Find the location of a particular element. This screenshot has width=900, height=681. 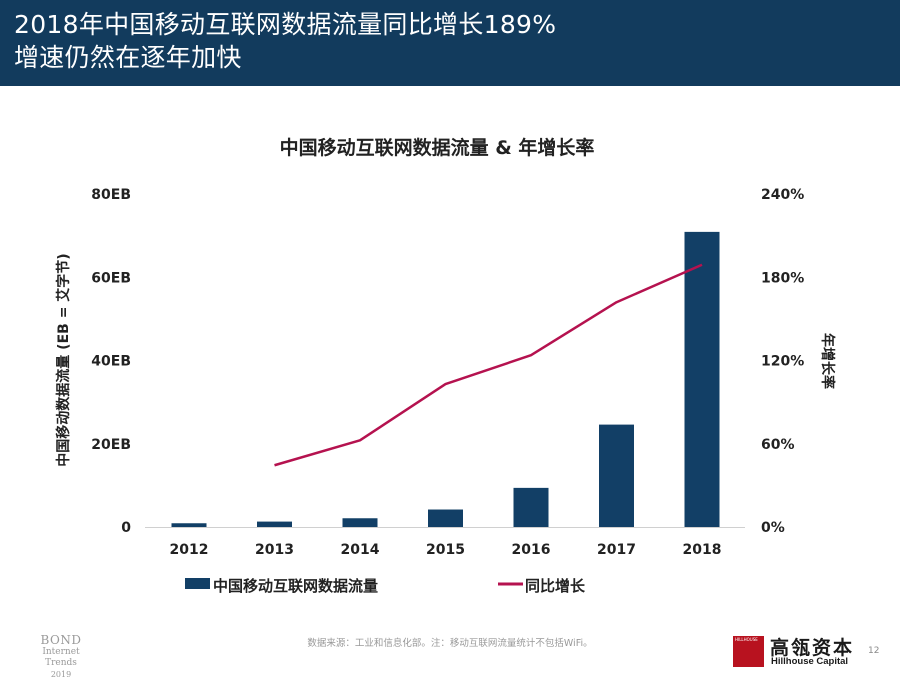

bond-logo: BOND Internet Trends 2019 is located at coordinates (61, 657).